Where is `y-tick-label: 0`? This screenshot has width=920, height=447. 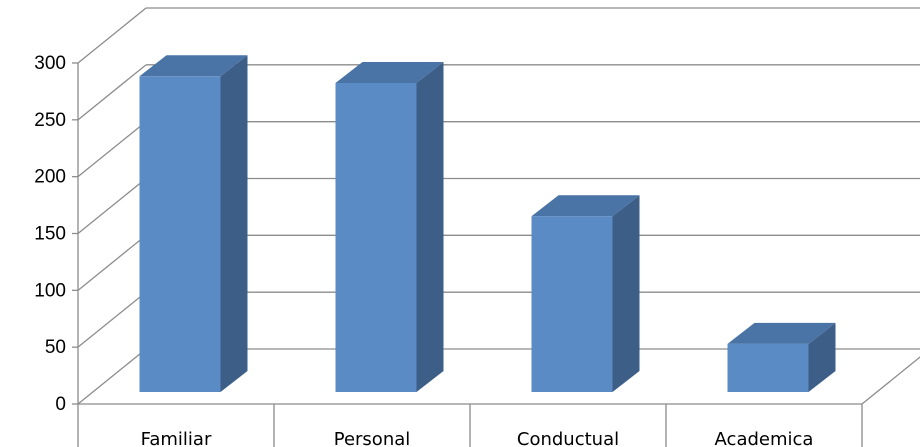
y-tick-label: 0 is located at coordinates (60, 404).